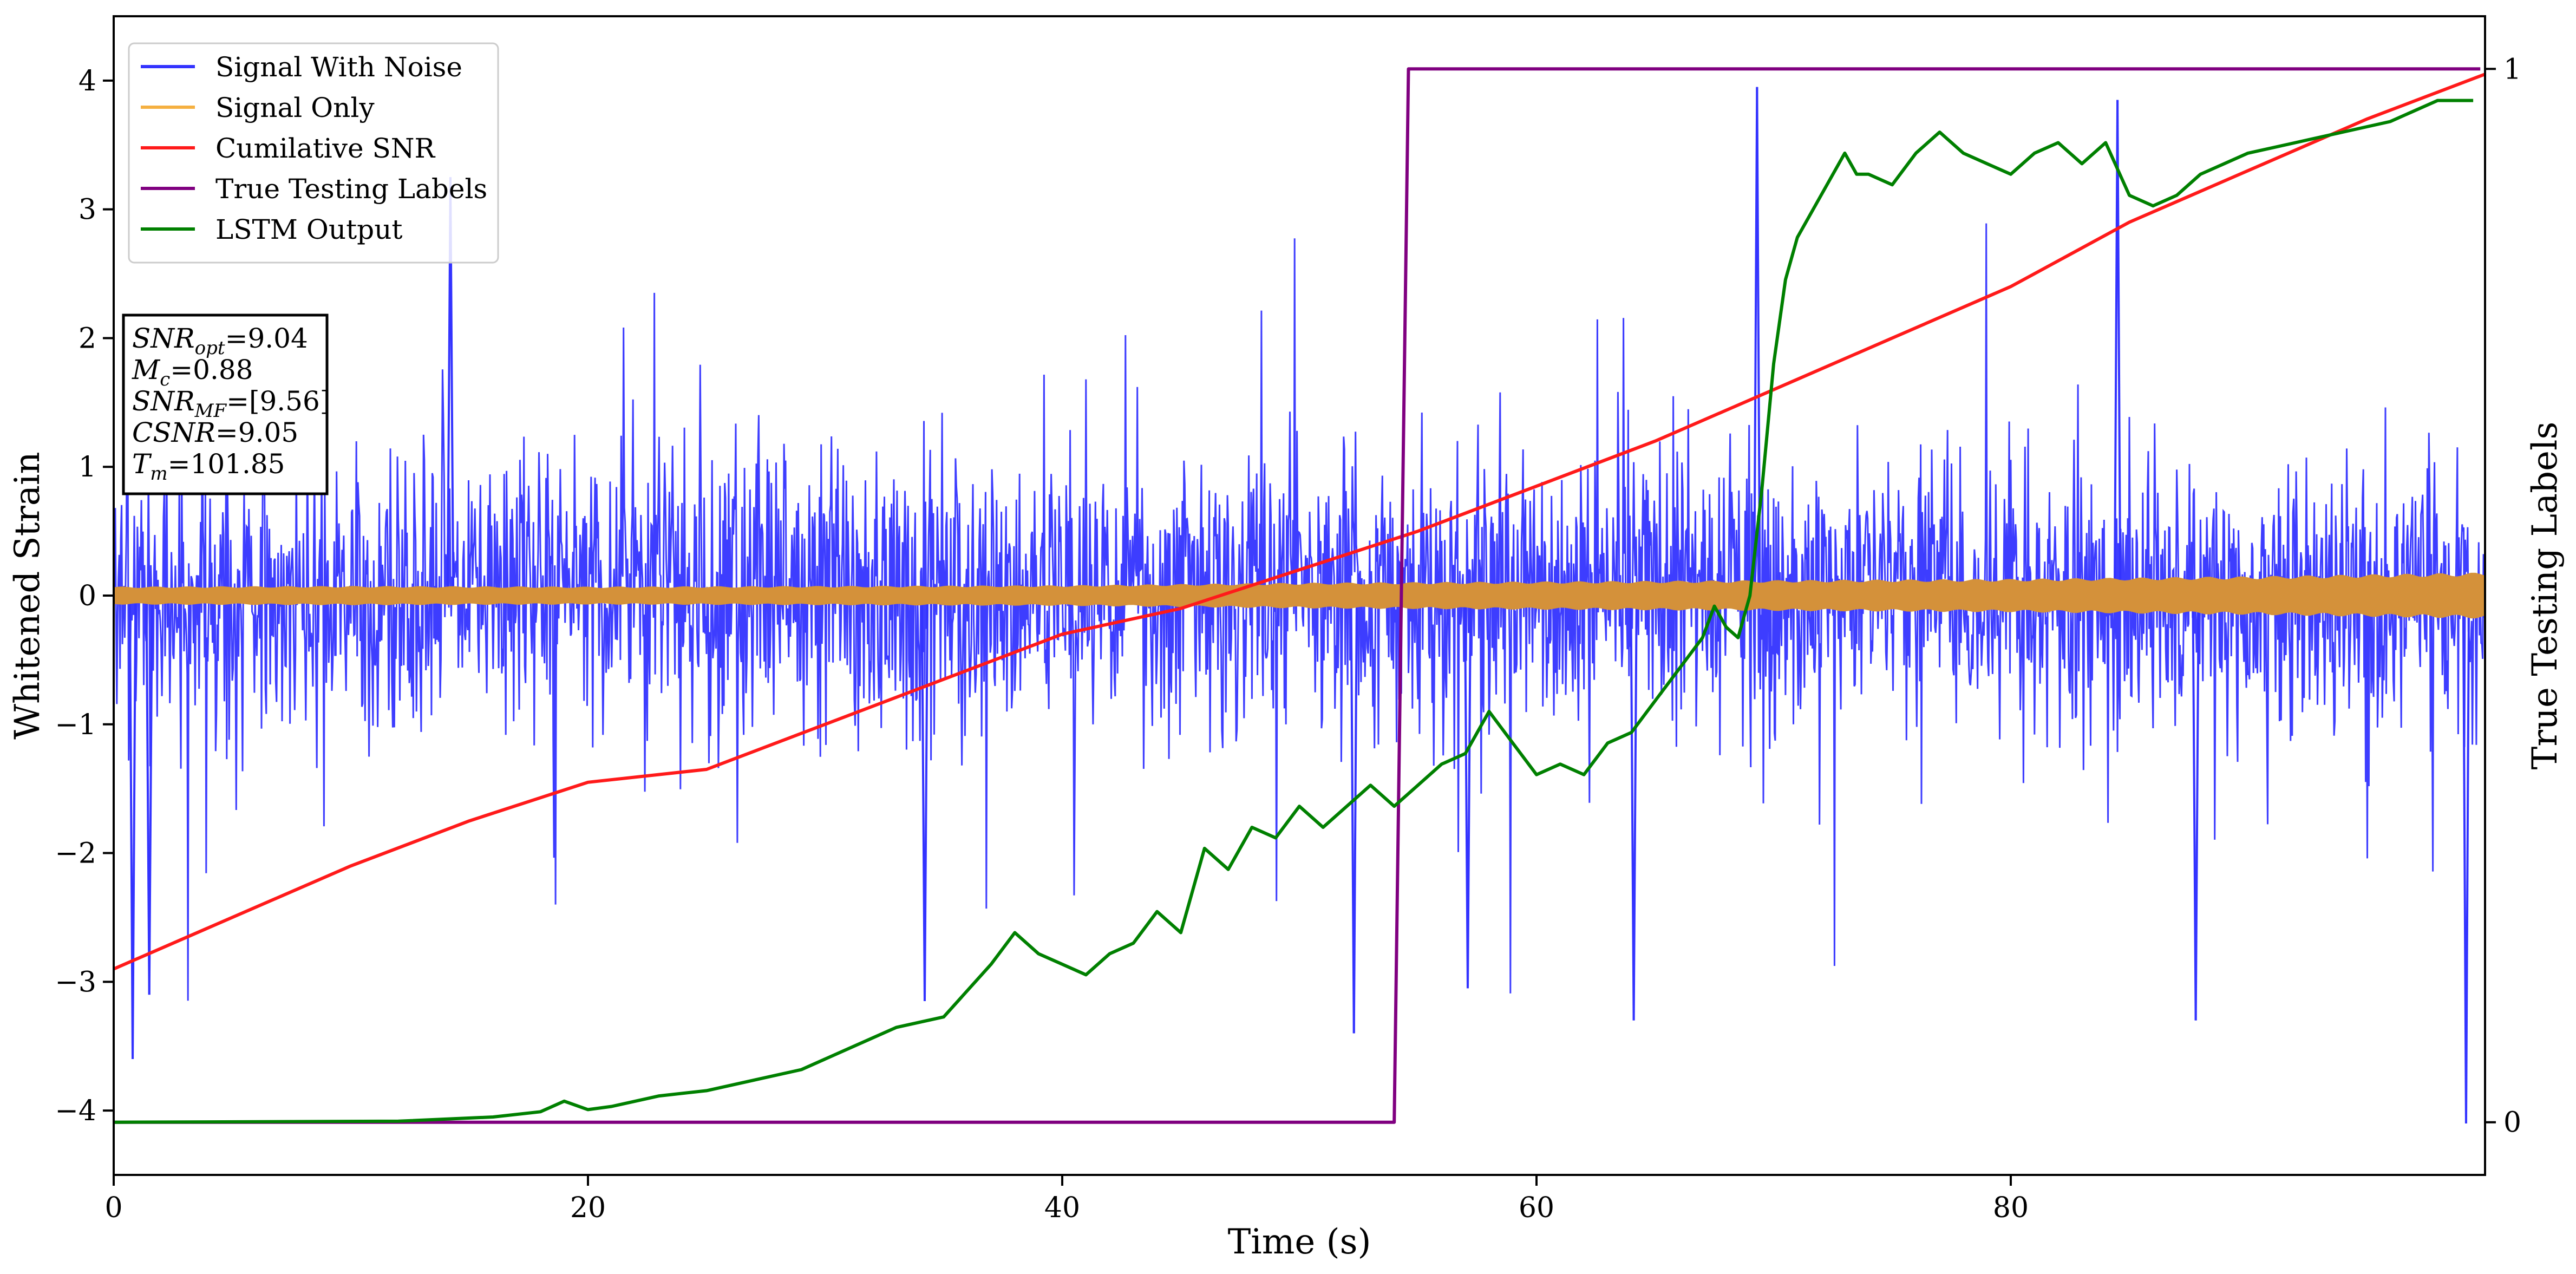  I want to click on annotation-line: SNRopt=9.04, so click(220, 341).